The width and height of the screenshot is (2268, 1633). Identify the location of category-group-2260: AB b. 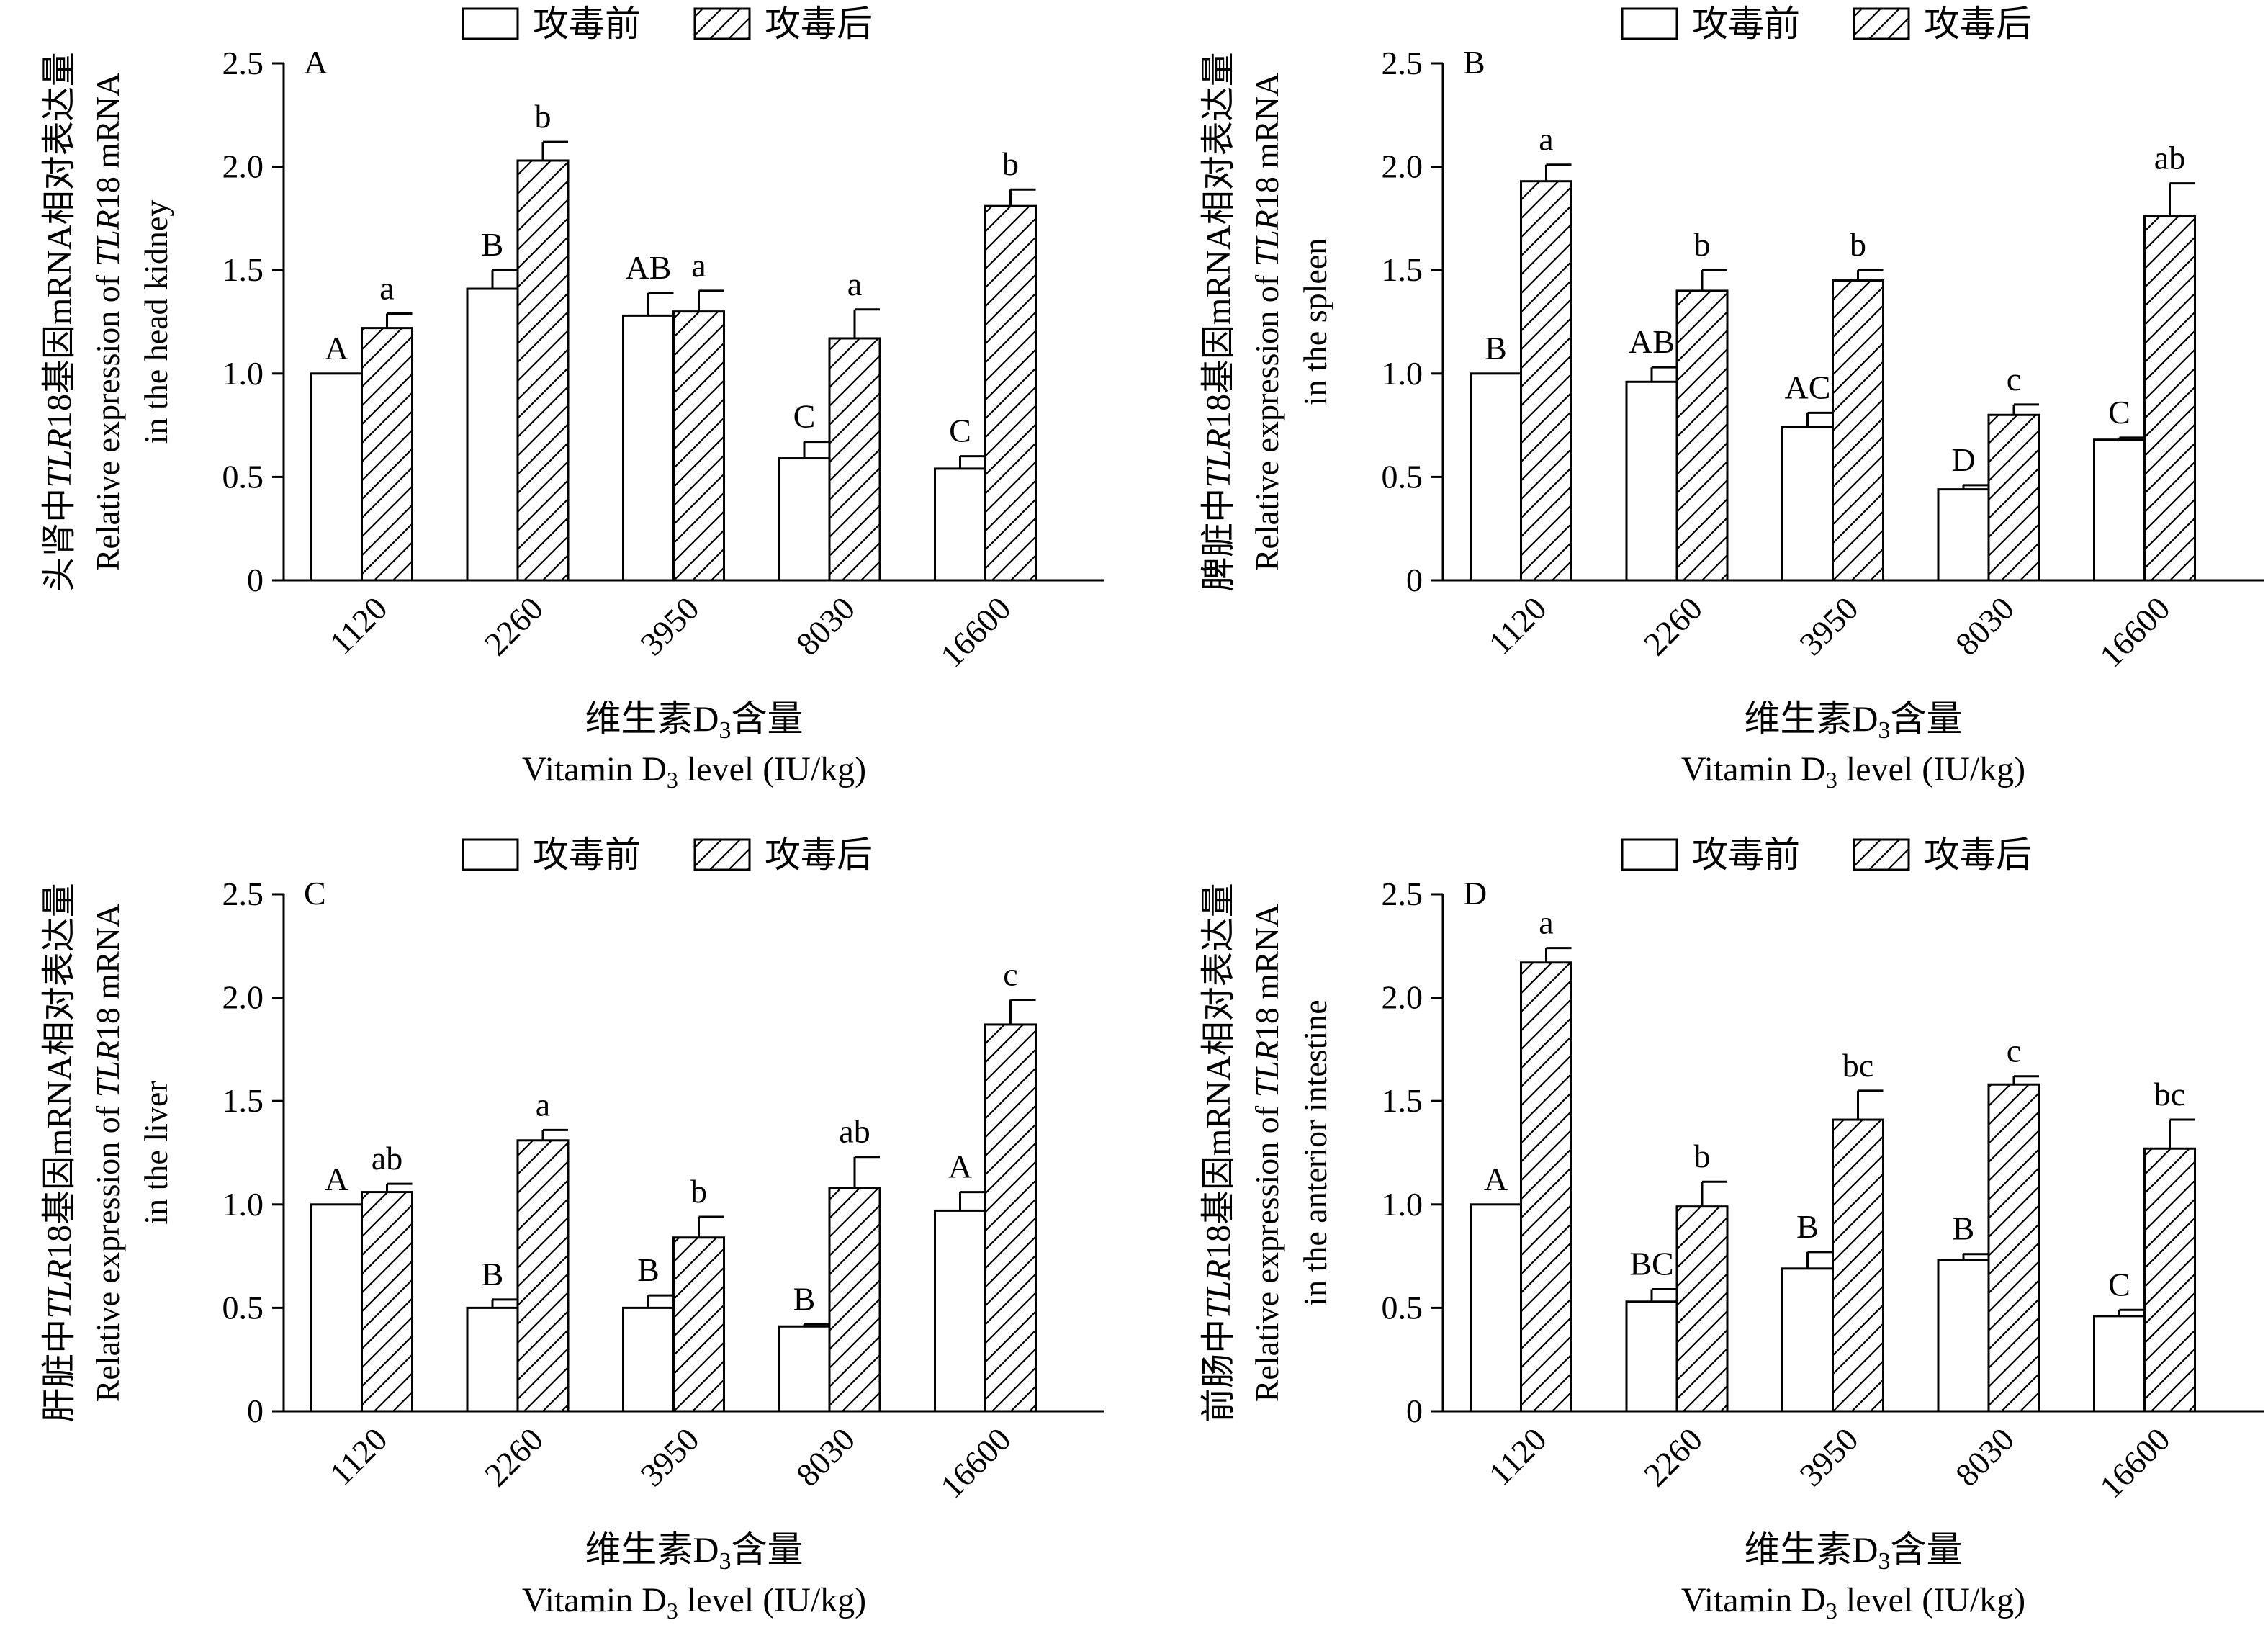
(1677, 404).